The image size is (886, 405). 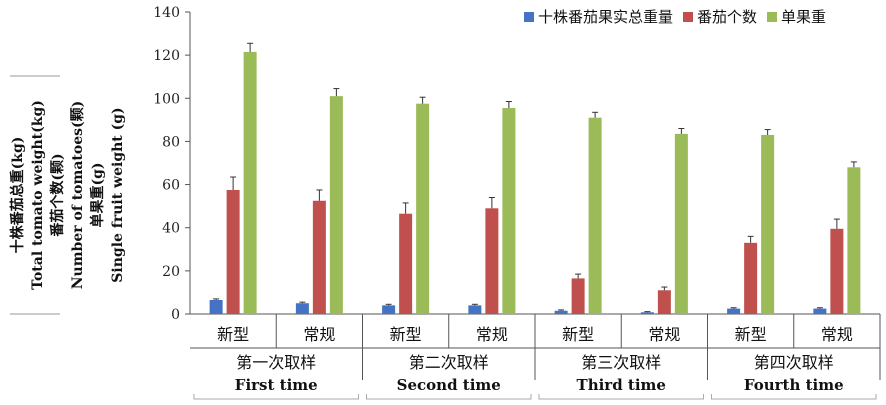 I want to click on y-tick-label: 100, so click(x=166, y=99).